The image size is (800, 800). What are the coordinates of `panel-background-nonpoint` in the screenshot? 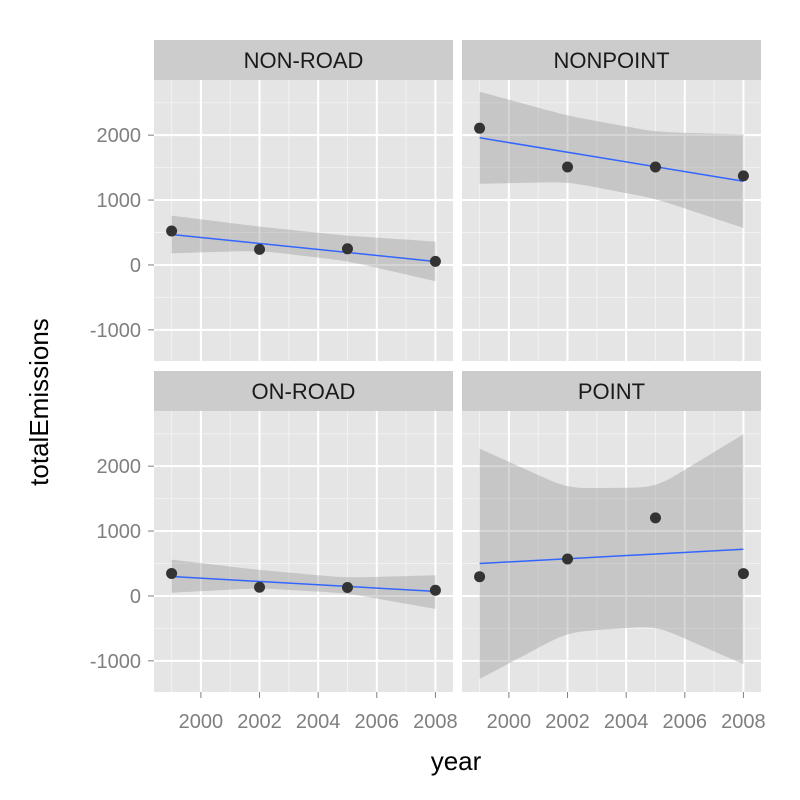 It's located at (611, 220).